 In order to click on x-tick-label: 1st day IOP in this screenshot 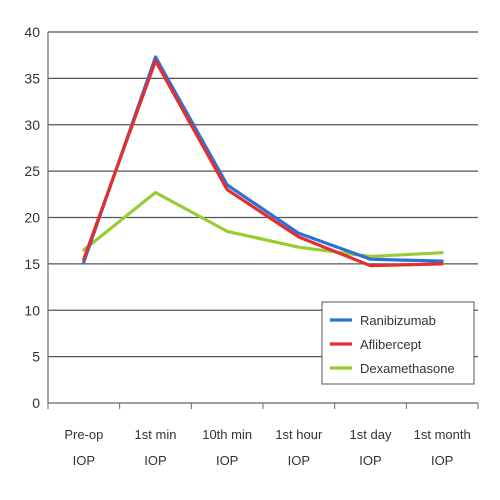, I will do `click(371, 447)`.